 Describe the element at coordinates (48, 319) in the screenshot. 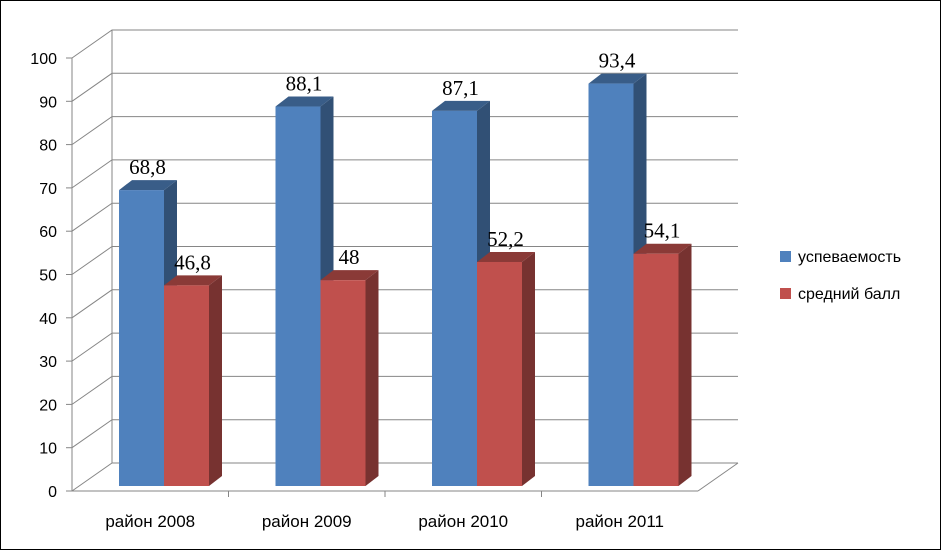

I see `y-tick-label: 40` at that location.